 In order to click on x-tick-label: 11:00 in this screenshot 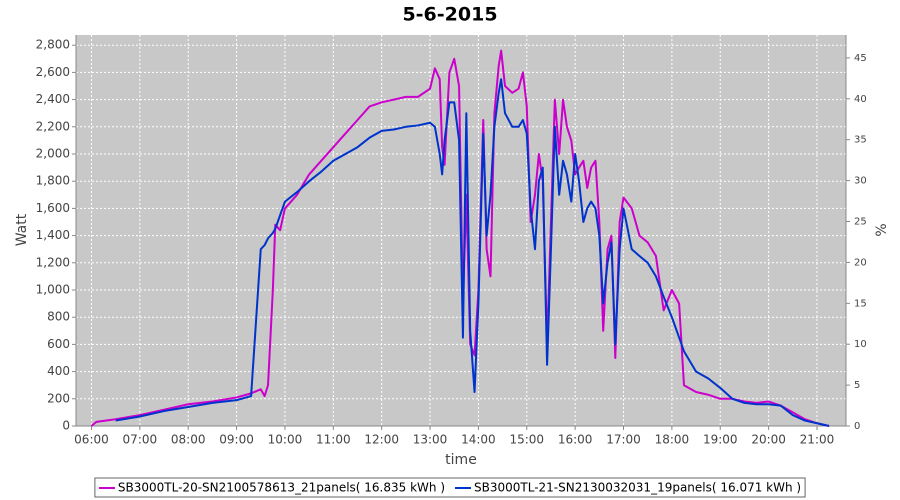, I will do `click(333, 440)`.